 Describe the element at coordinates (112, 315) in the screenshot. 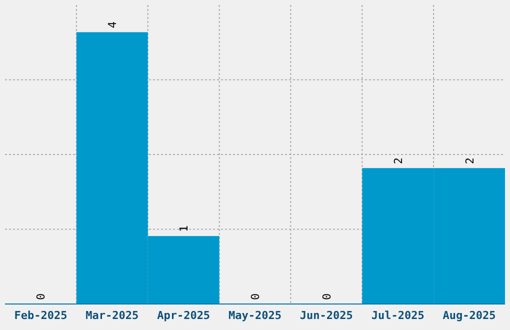

I see `x-tick-label: Mar-2025` at that location.